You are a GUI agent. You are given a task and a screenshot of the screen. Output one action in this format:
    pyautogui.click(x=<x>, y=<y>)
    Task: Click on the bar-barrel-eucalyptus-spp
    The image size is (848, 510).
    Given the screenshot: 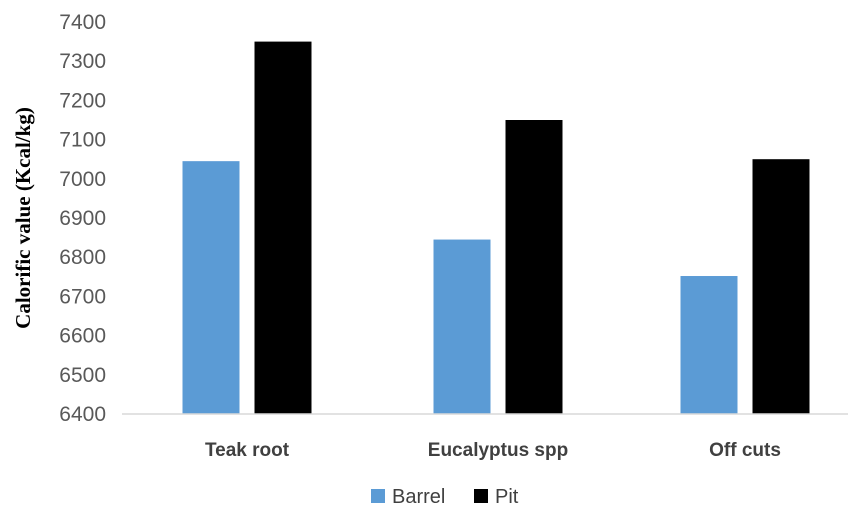 What is the action you would take?
    pyautogui.click(x=462, y=326)
    